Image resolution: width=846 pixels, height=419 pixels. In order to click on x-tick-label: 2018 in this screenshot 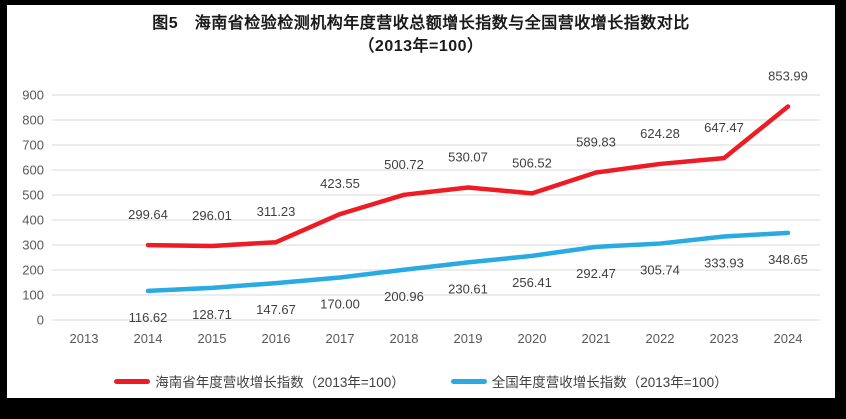, I will do `click(404, 338)`.